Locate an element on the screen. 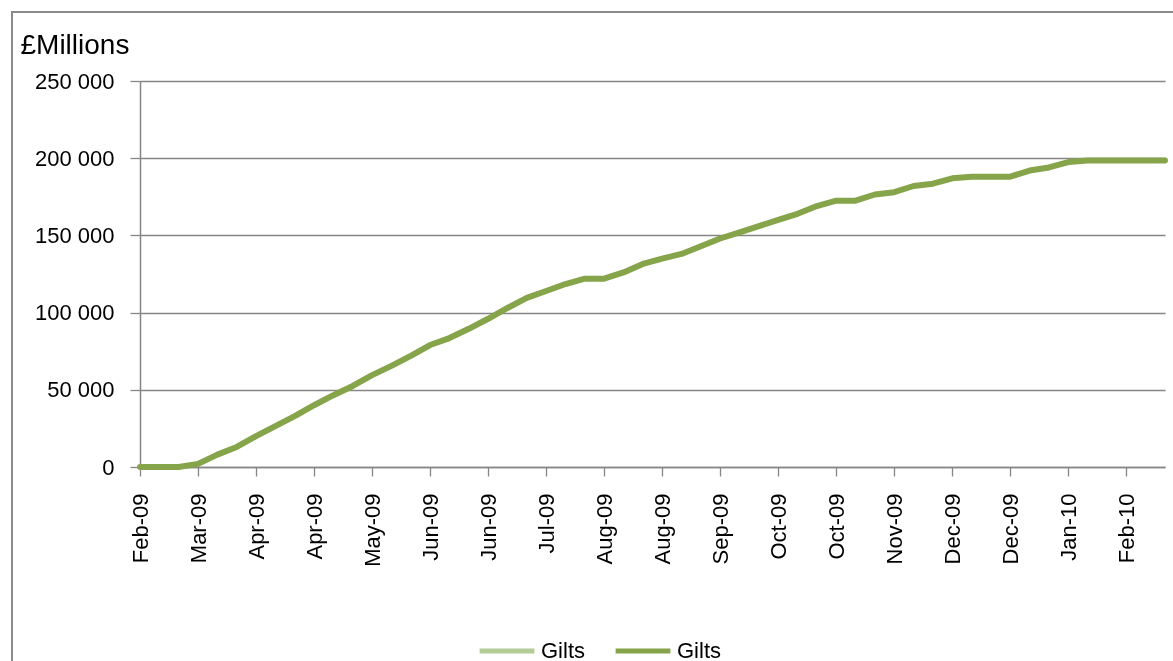  x-tick-label: Feb-09 is located at coordinates (140, 528).